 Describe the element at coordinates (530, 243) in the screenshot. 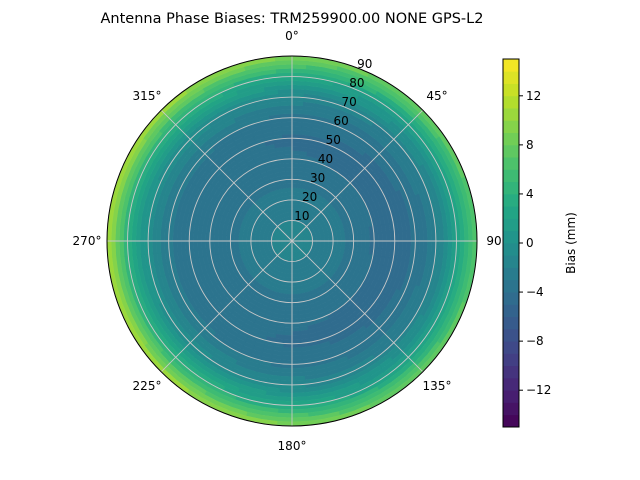

I see `colorbar-tick-label: 0` at that location.